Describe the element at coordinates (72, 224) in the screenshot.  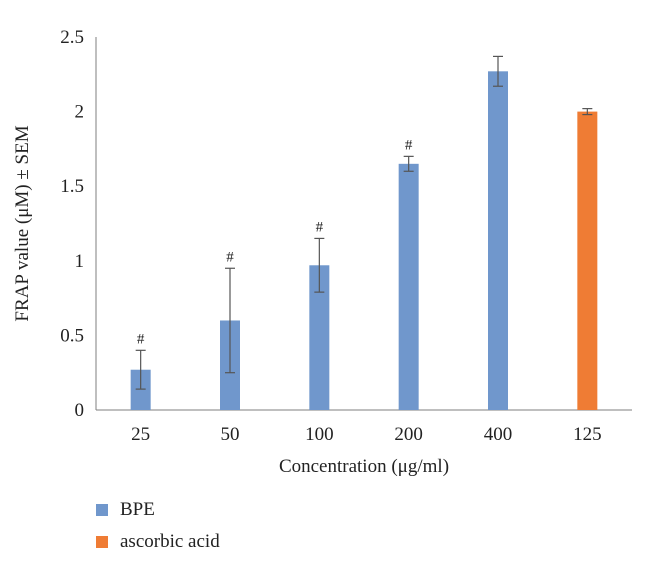
I see `y-tick-labels: 0 0.5 1 1.5 2 2.5` at that location.